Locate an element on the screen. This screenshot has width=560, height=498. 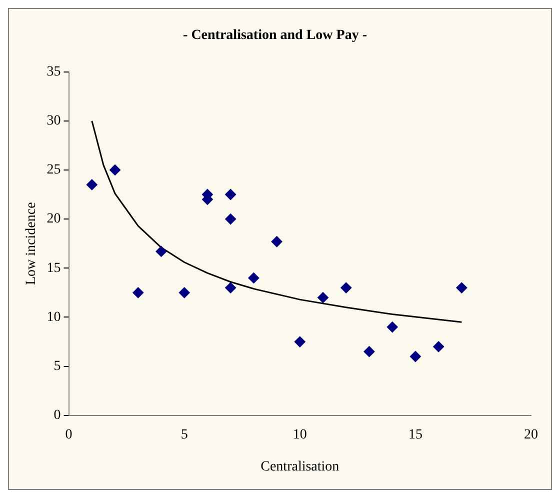
y-tick-label: 5 is located at coordinates (57, 366).